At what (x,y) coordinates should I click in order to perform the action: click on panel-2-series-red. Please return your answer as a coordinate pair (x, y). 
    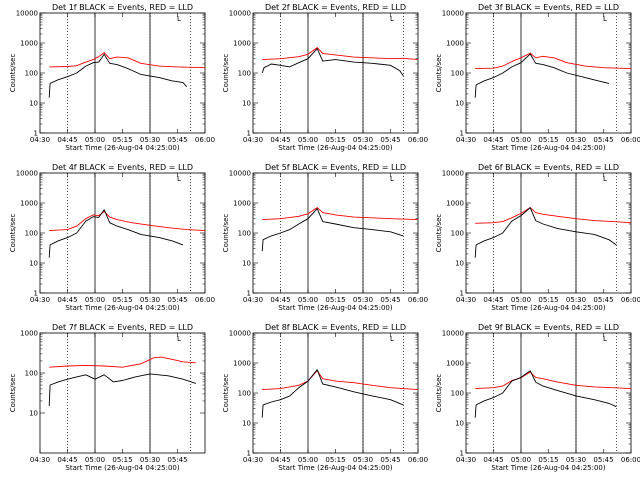
    Looking at the image, I should click on (340, 54).